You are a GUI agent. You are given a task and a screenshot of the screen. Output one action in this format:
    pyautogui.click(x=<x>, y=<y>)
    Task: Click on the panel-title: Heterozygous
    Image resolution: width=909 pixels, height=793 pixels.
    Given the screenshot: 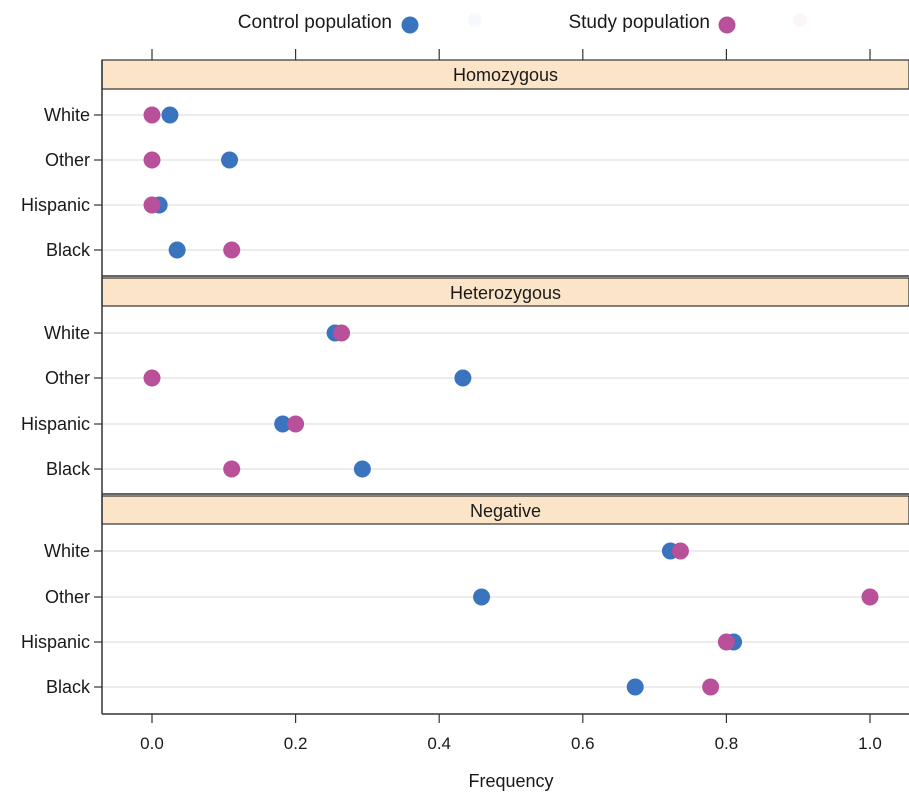 What is the action you would take?
    pyautogui.click(x=505, y=293)
    